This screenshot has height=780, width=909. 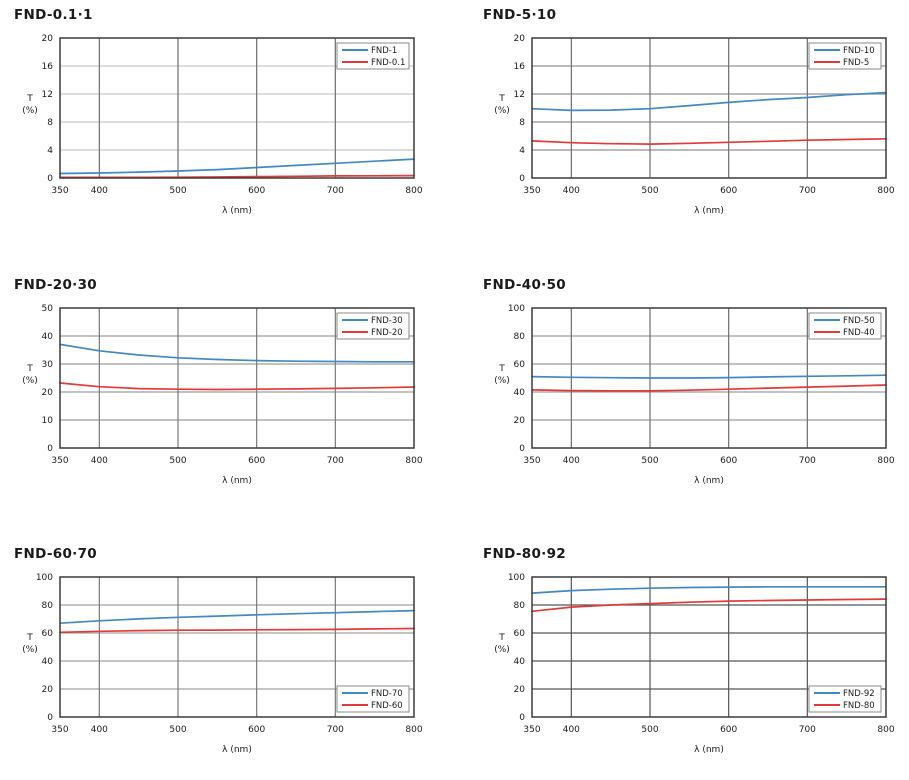 What do you see at coordinates (859, 706) in the screenshot?
I see `legend-label: FND-80` at bounding box center [859, 706].